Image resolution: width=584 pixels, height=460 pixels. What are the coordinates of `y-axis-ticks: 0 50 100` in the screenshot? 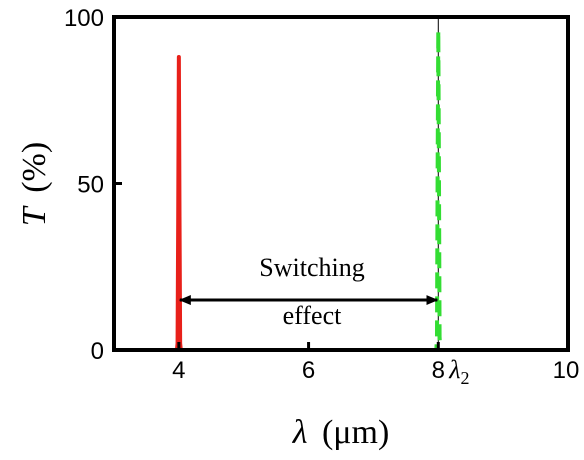 It's located at (93, 185).